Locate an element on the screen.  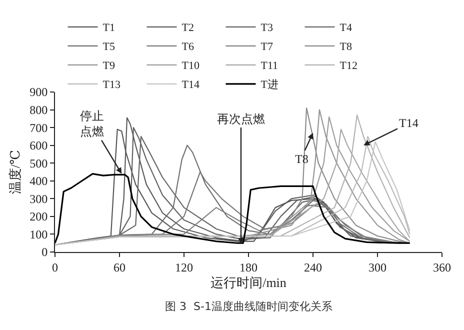
annotation: 再次点燃 is located at coordinates (241, 119).